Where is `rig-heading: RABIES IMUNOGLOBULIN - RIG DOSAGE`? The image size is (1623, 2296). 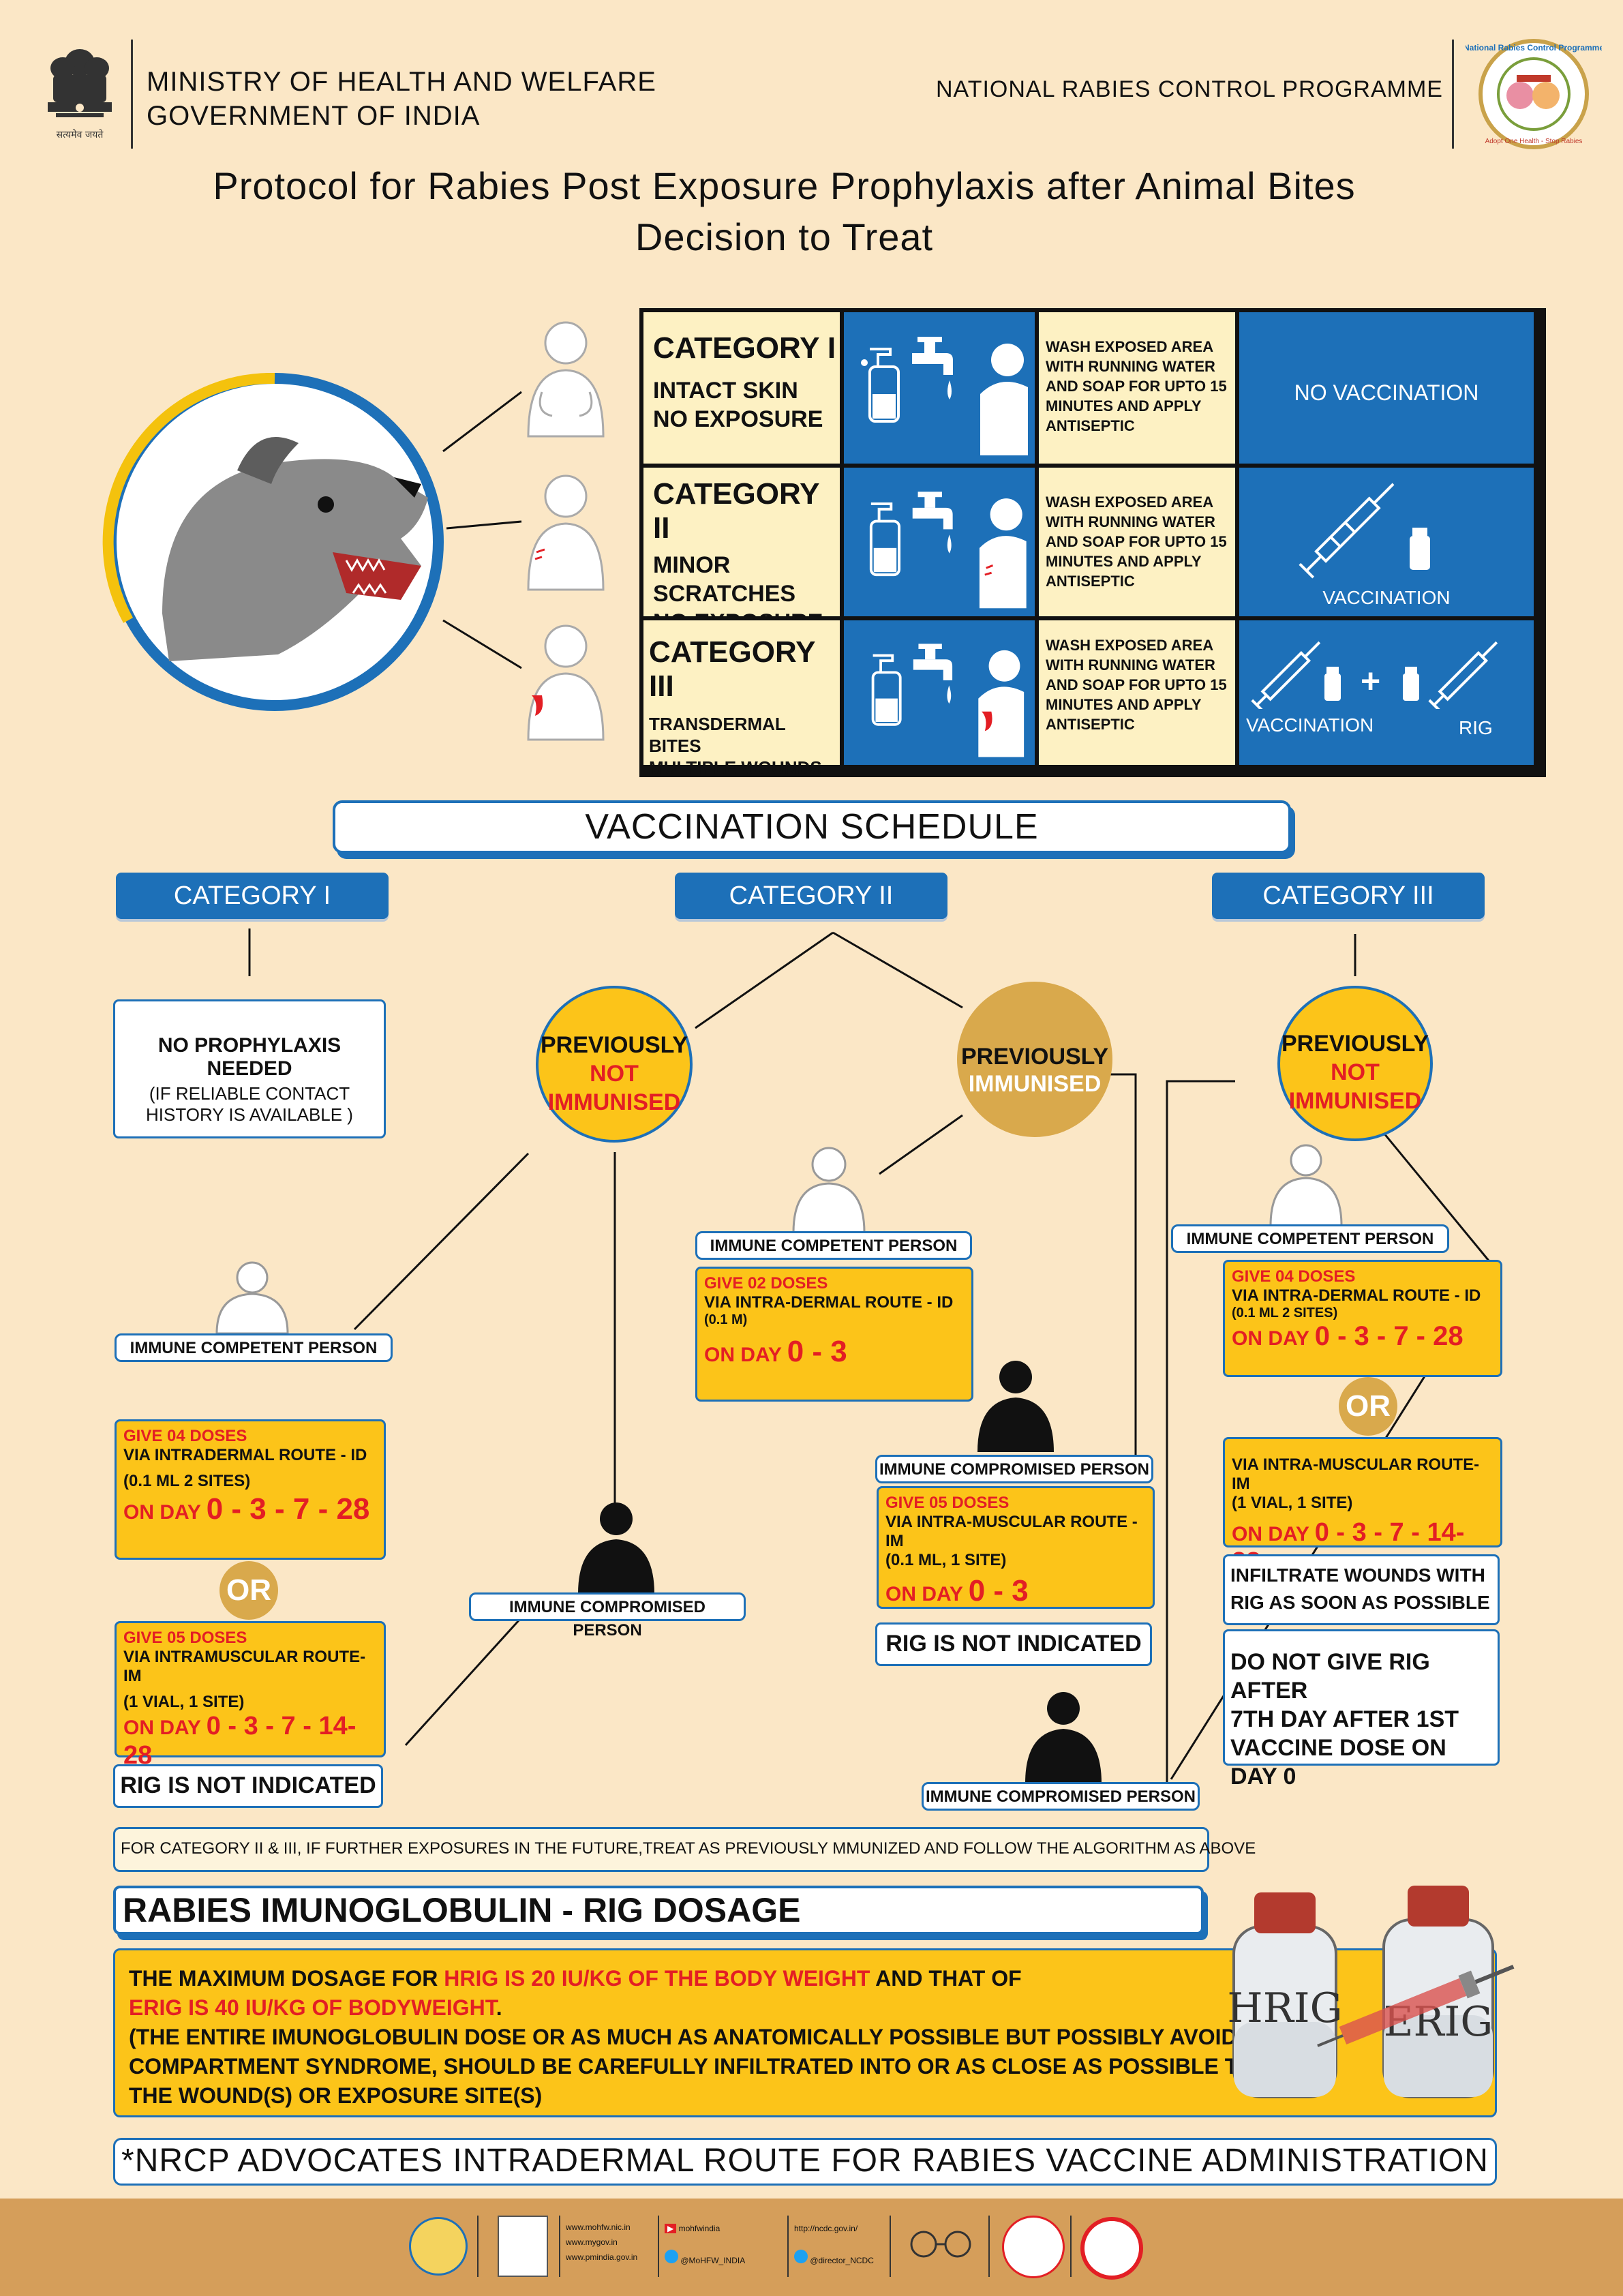 rig-heading: RABIES IMUNOGLOBULIN - RIG DOSAGE is located at coordinates (462, 1910).